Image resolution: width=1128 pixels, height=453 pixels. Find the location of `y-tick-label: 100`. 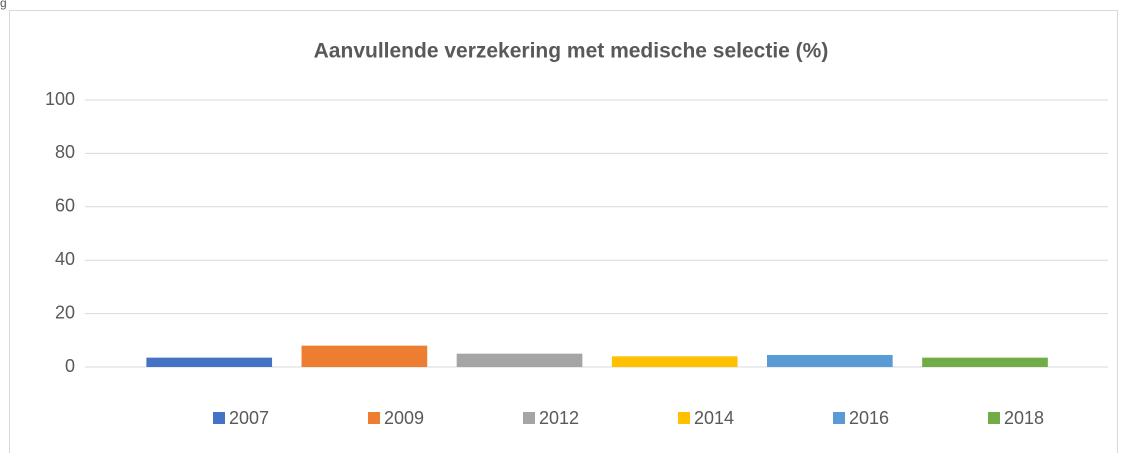

y-tick-label: 100 is located at coordinates (60, 99).